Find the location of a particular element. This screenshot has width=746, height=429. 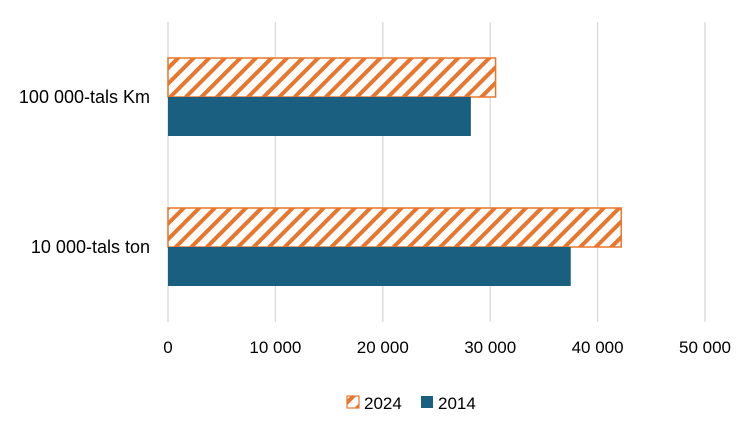

legend-swatch-2024 is located at coordinates (353, 402).